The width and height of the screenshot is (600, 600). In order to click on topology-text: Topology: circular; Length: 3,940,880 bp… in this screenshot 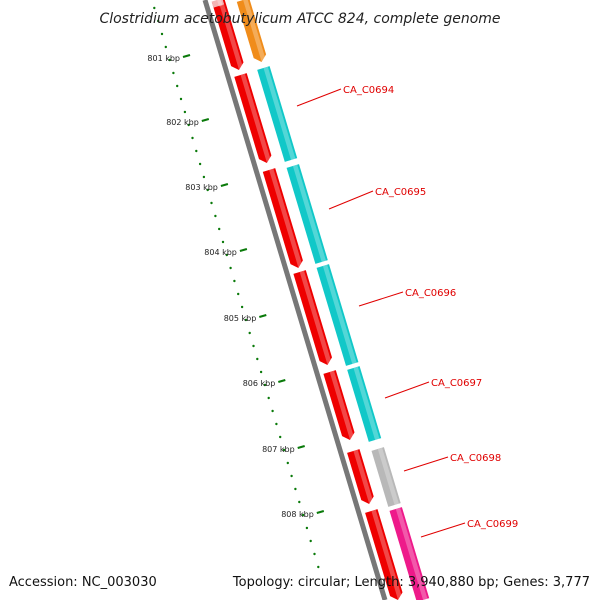, I will do `click(411, 582)`.